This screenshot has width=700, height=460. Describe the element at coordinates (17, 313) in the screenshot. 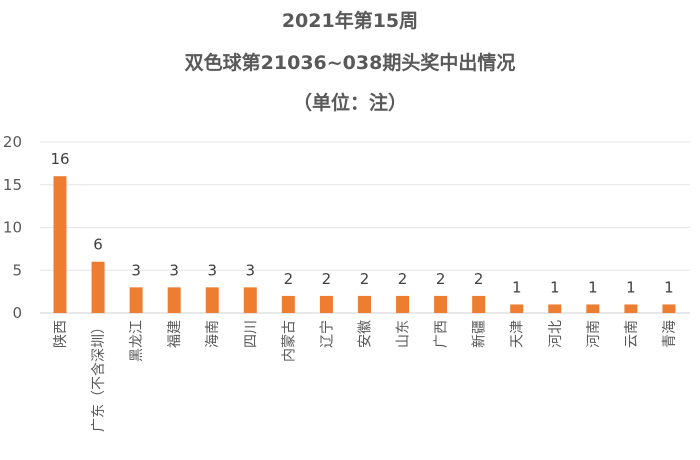

I see `y-tick-label: 0` at that location.